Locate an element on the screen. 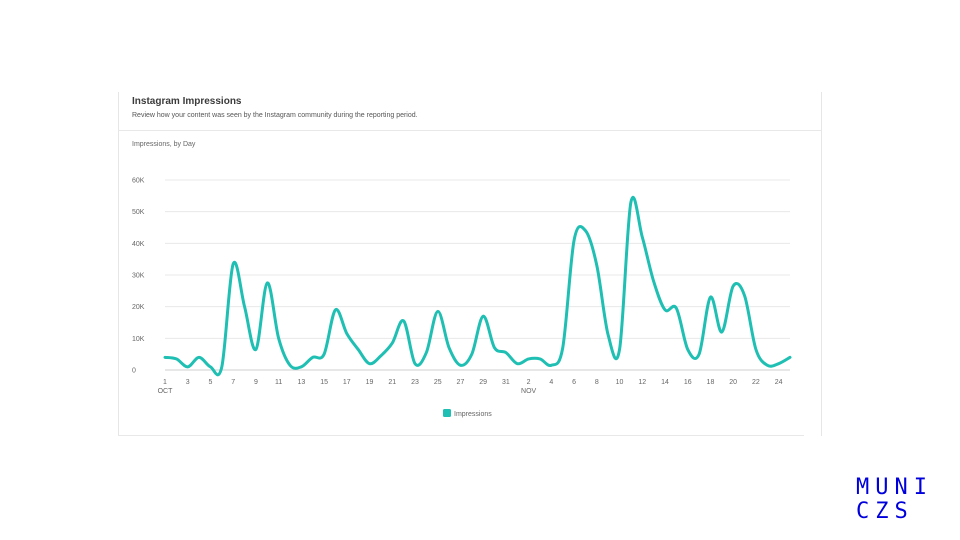 This screenshot has height=540, width=960. x-tick-label: 15 is located at coordinates (324, 382).